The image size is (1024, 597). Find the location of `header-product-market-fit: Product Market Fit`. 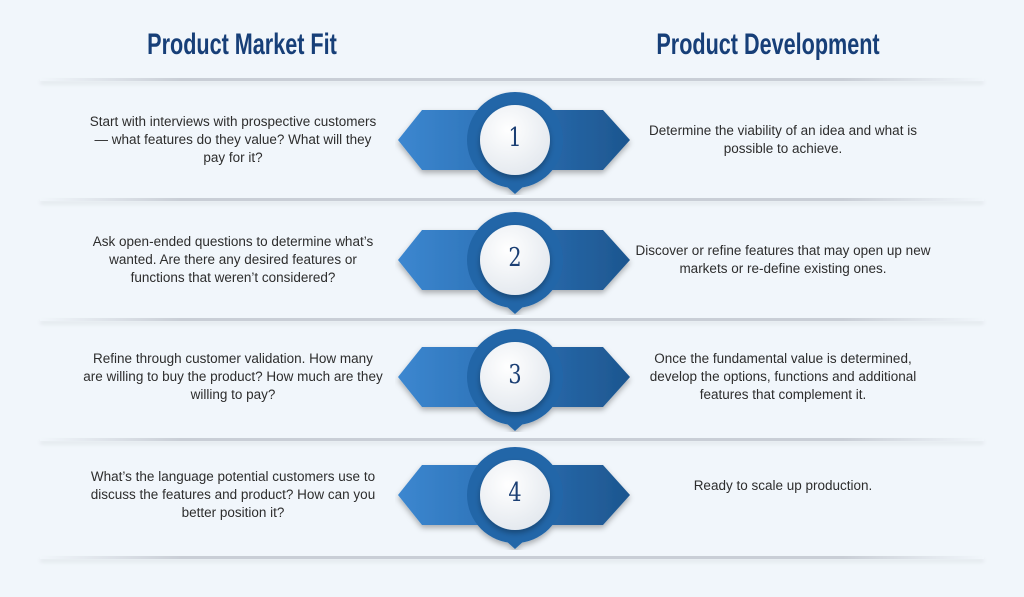

header-product-market-fit: Product Market Fit is located at coordinates (242, 44).